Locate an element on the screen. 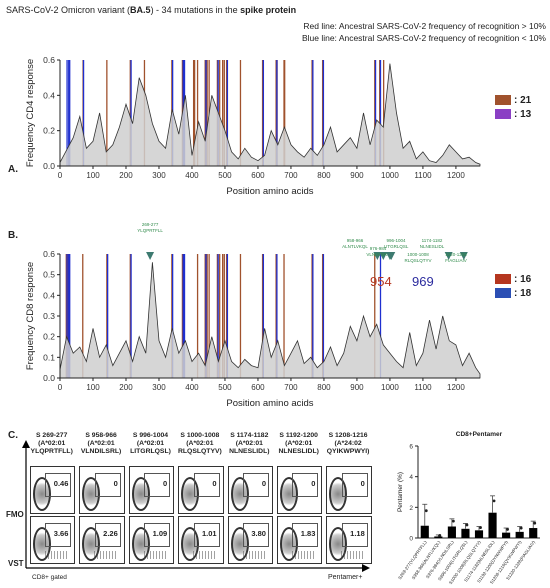 The image size is (550, 588). gate-percentage: 1.83 is located at coordinates (308, 533).